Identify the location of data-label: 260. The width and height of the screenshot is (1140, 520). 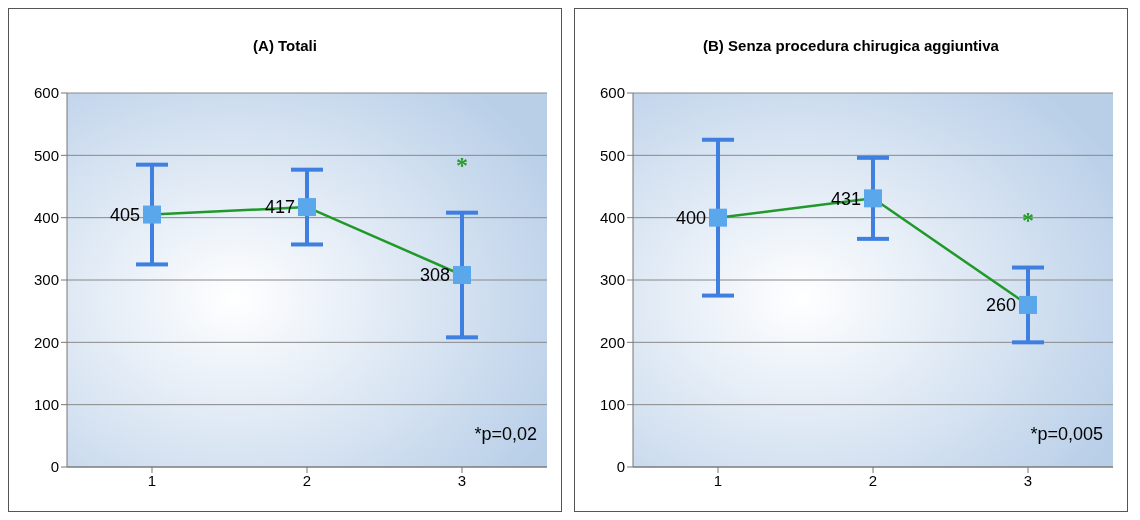
(1000, 305).